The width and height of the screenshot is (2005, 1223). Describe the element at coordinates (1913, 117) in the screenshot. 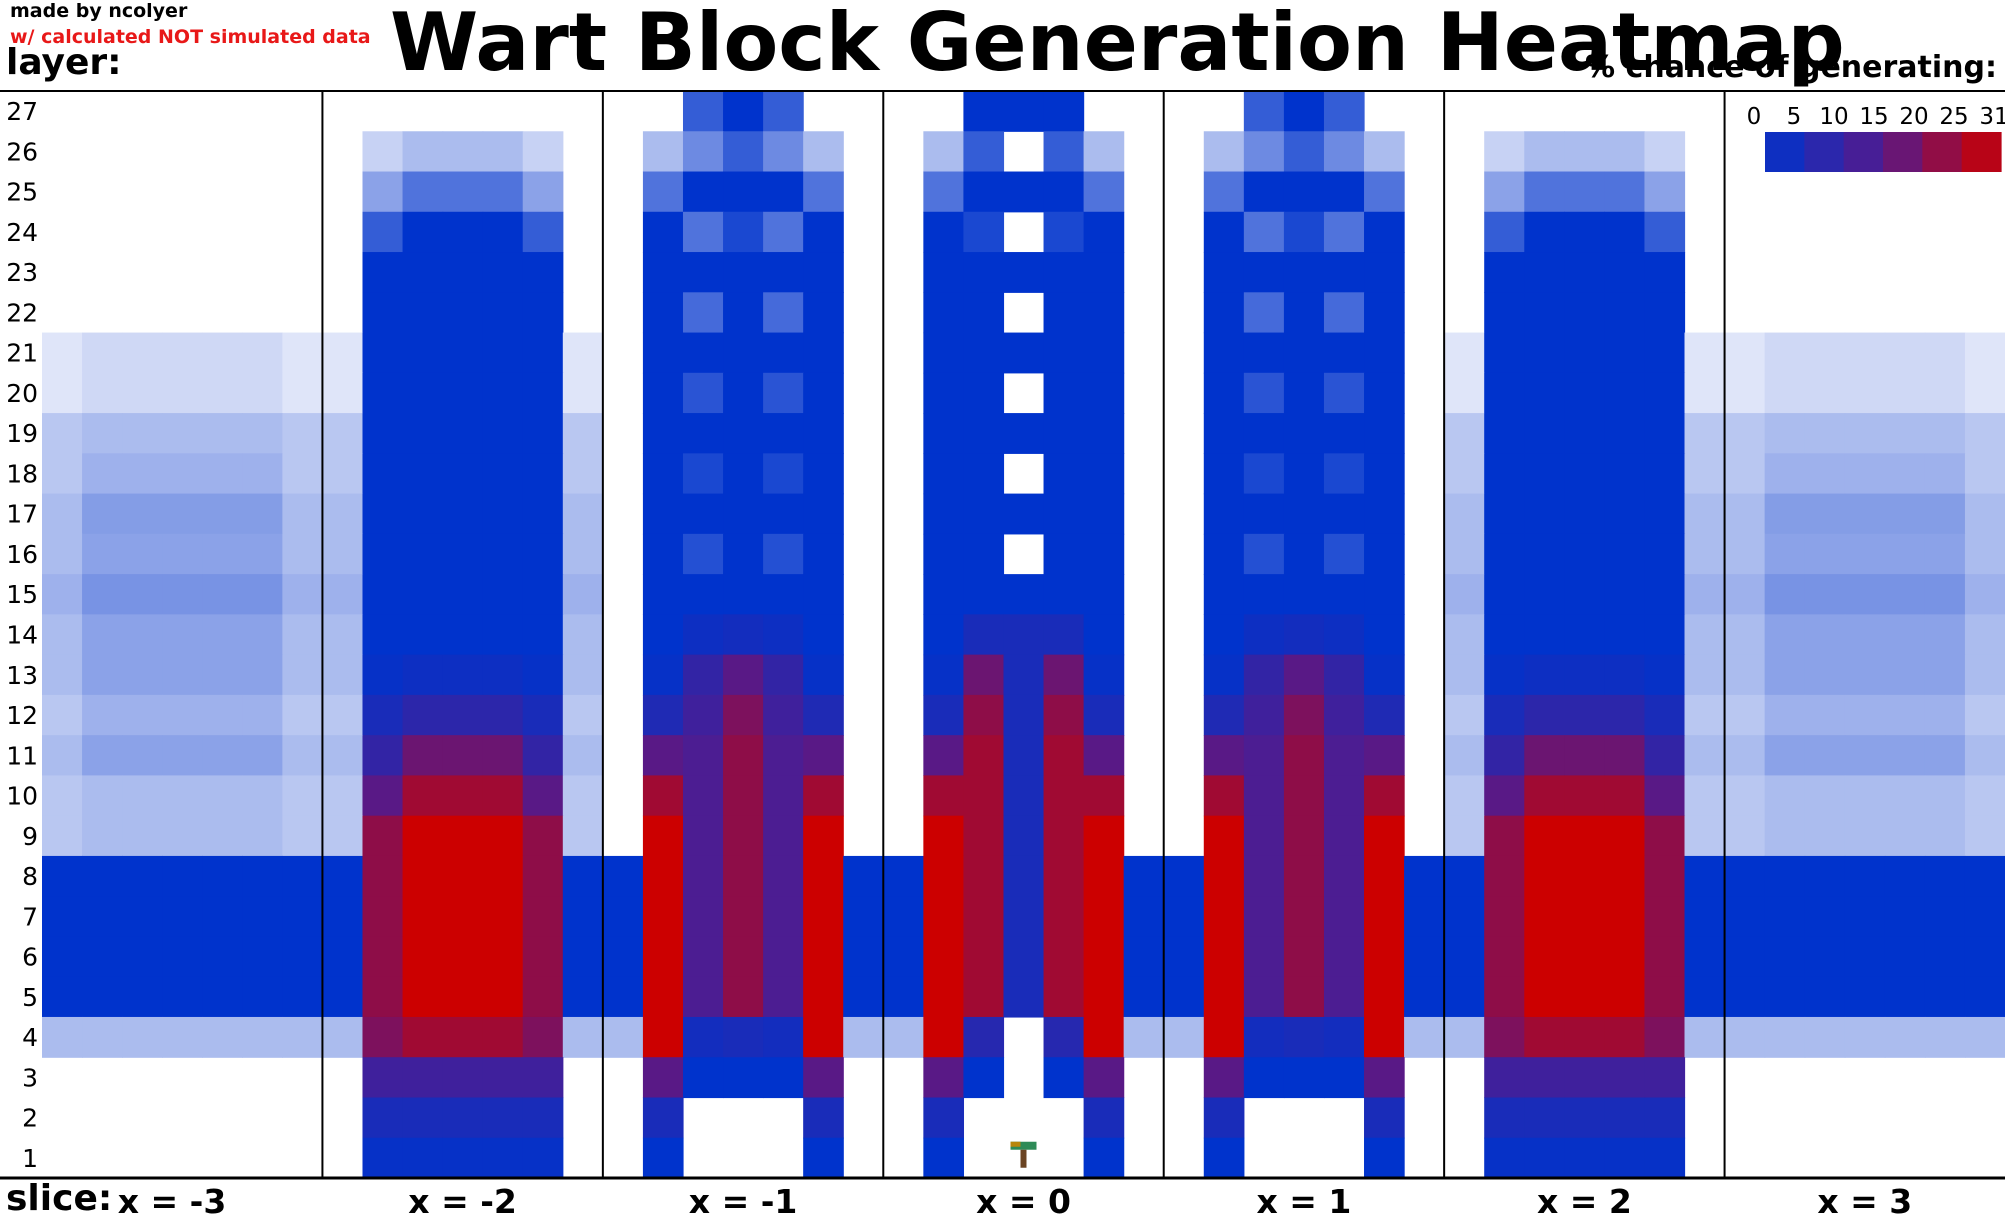

I see `legend-tick-label: 20` at that location.